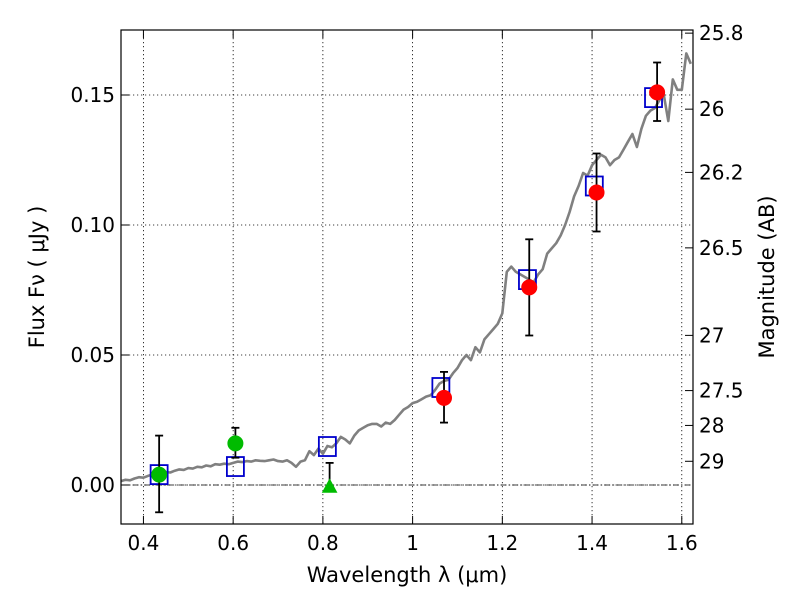  What do you see at coordinates (502, 543) in the screenshot?
I see `x-tick-label: 1.2` at bounding box center [502, 543].